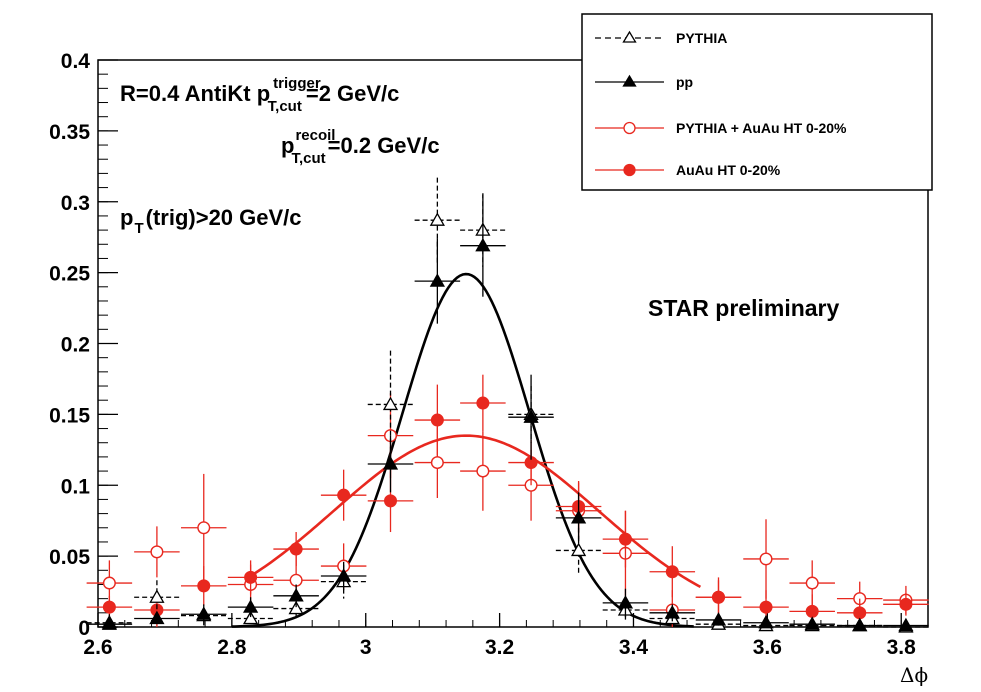 The image size is (981, 692). What do you see at coordinates (902, 647) in the screenshot?
I see `x-tick-label: 3.8` at bounding box center [902, 647].